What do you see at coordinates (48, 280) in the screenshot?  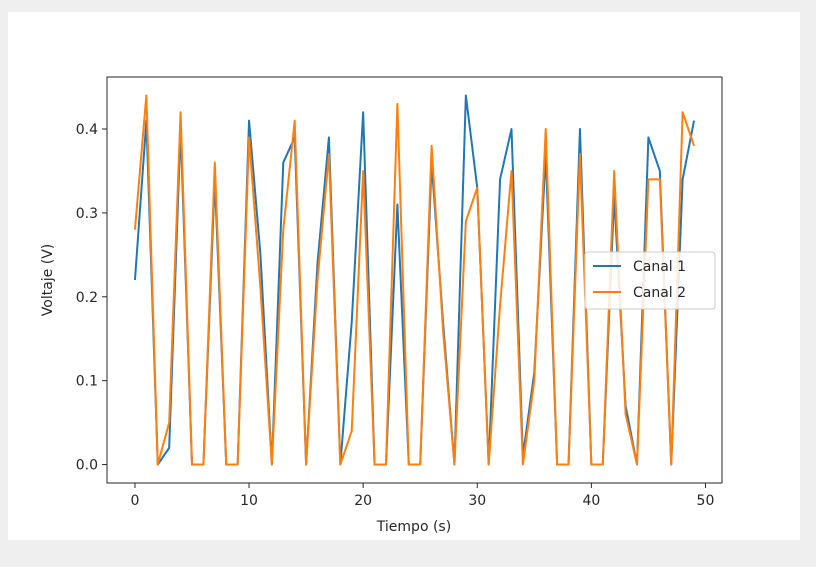 I see `y-axis-label: Voltaje (V)` at bounding box center [48, 280].